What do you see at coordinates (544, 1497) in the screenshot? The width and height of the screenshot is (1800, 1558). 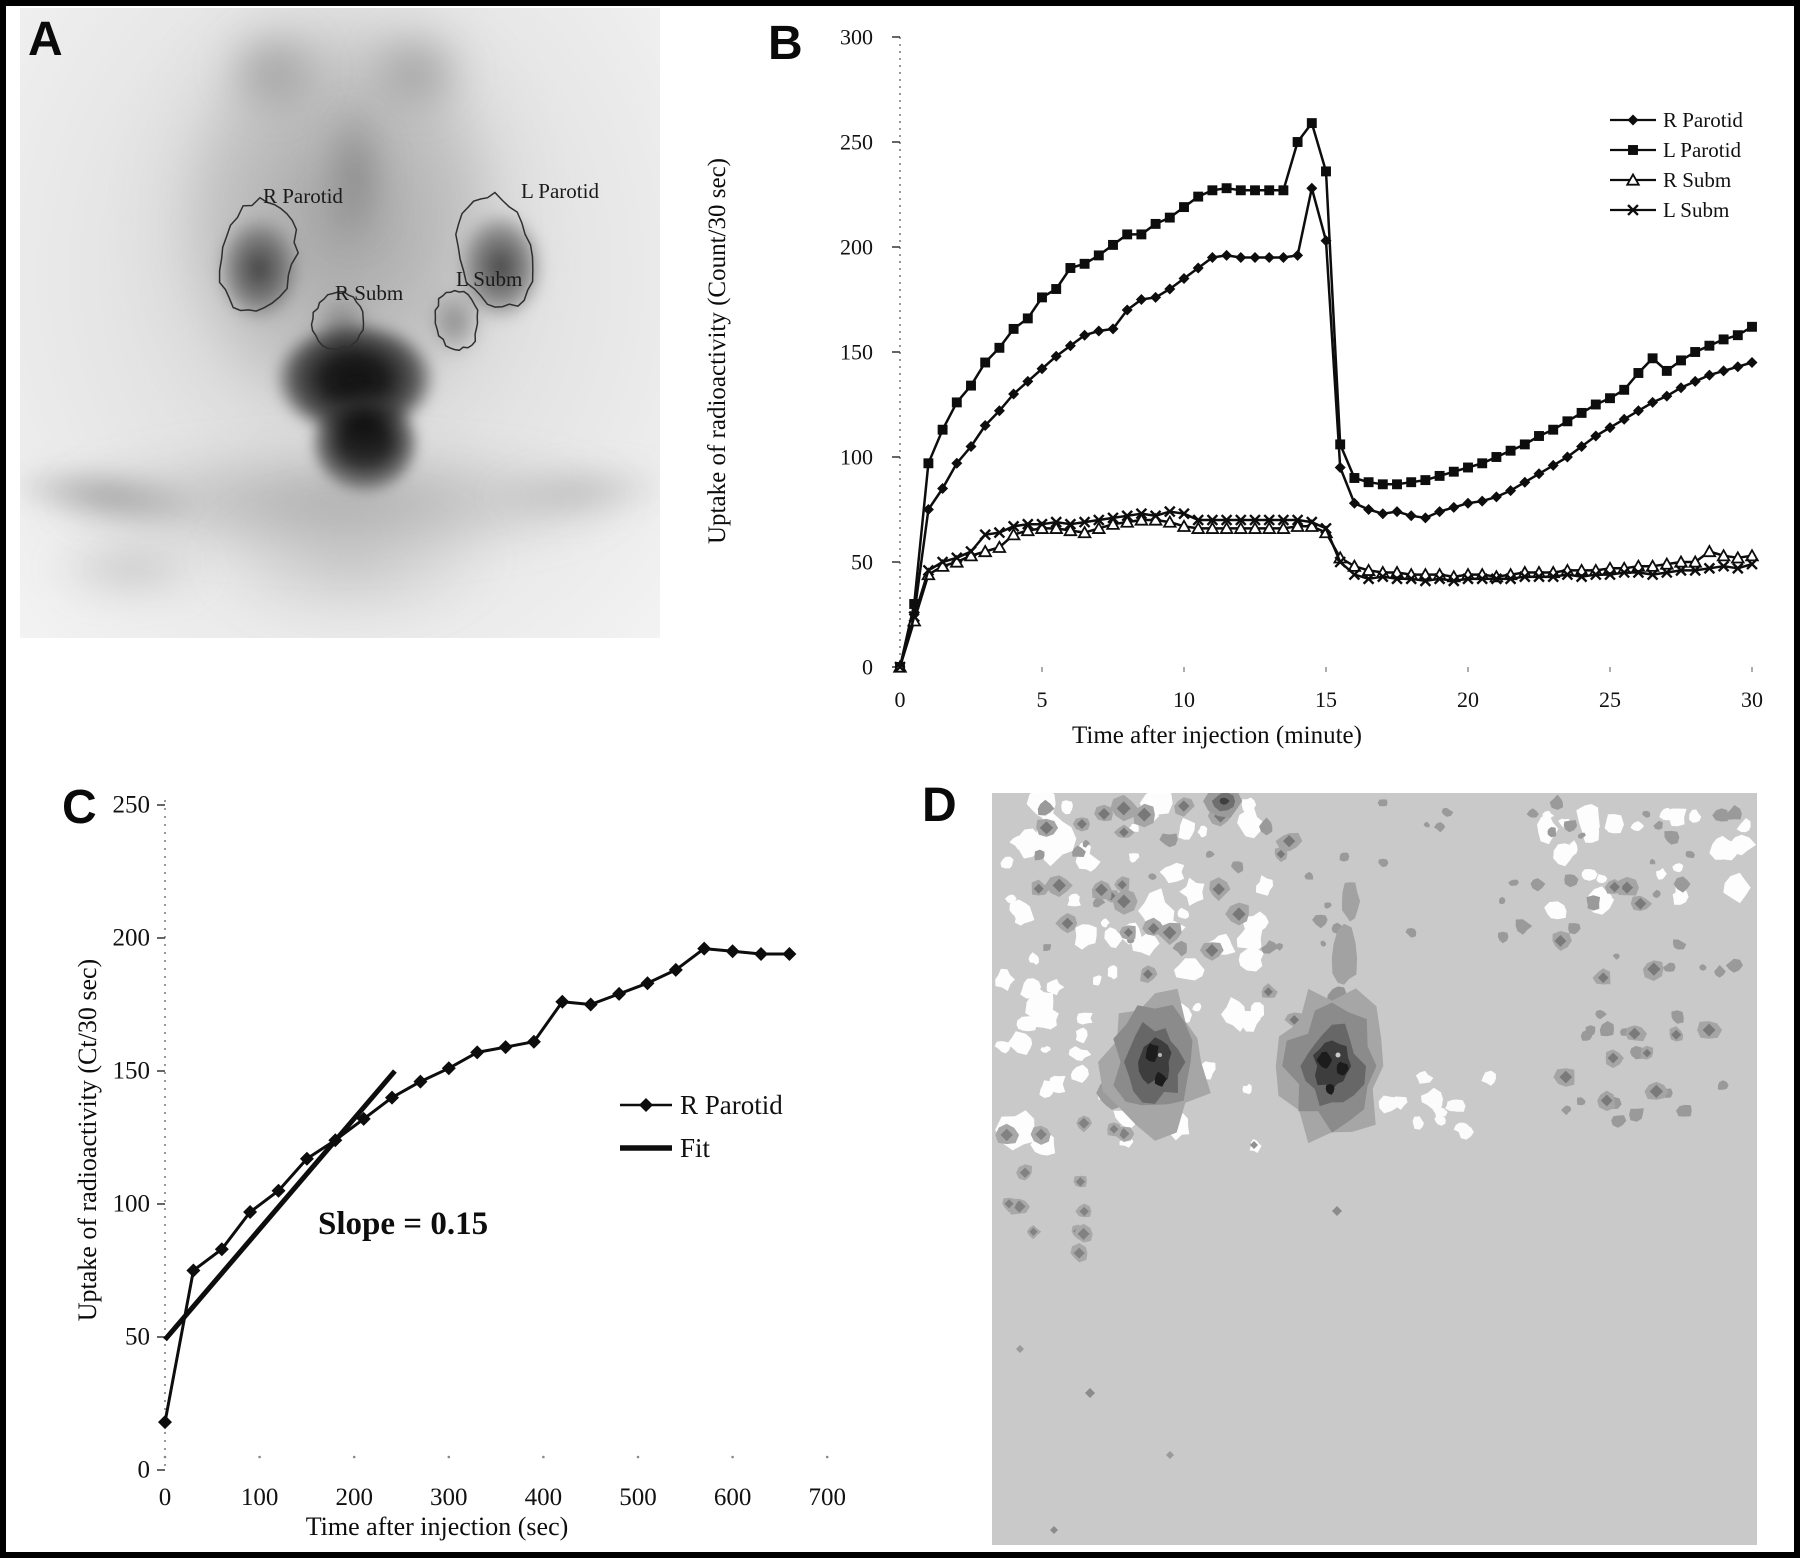 I see `x-tick-label: 400` at bounding box center [544, 1497].